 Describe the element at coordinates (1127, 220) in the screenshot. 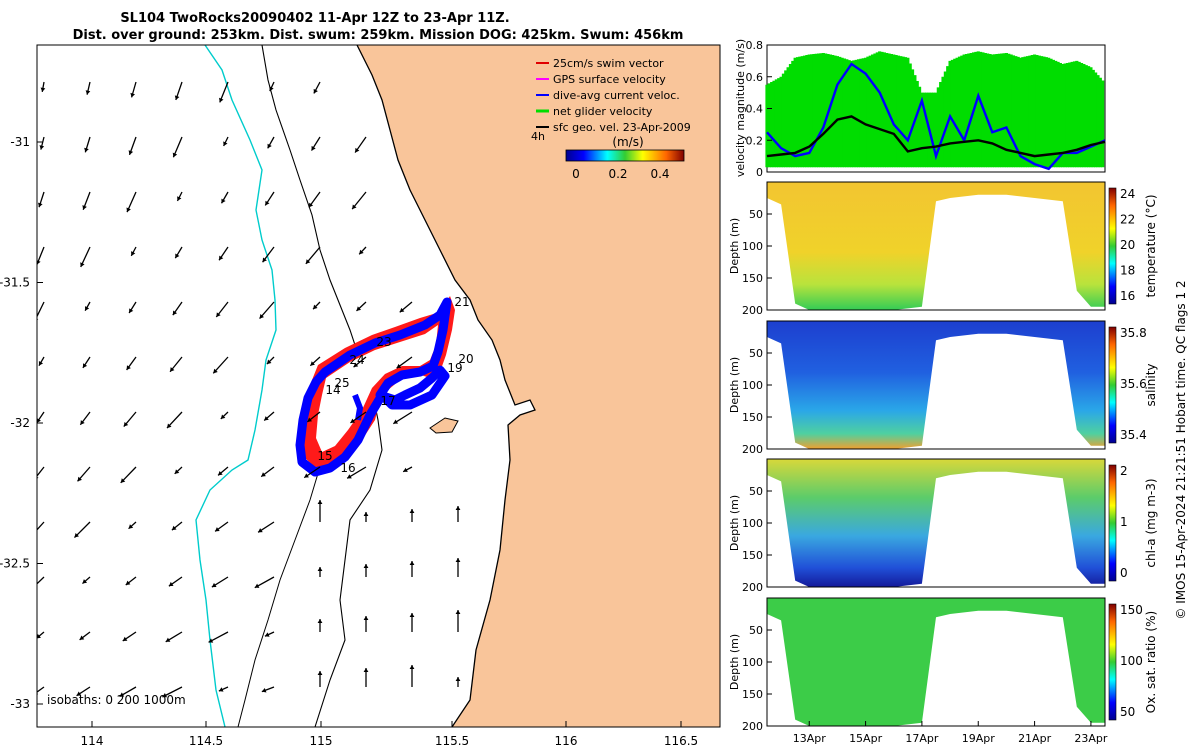

I see `section-colorbar-tick: 22` at that location.